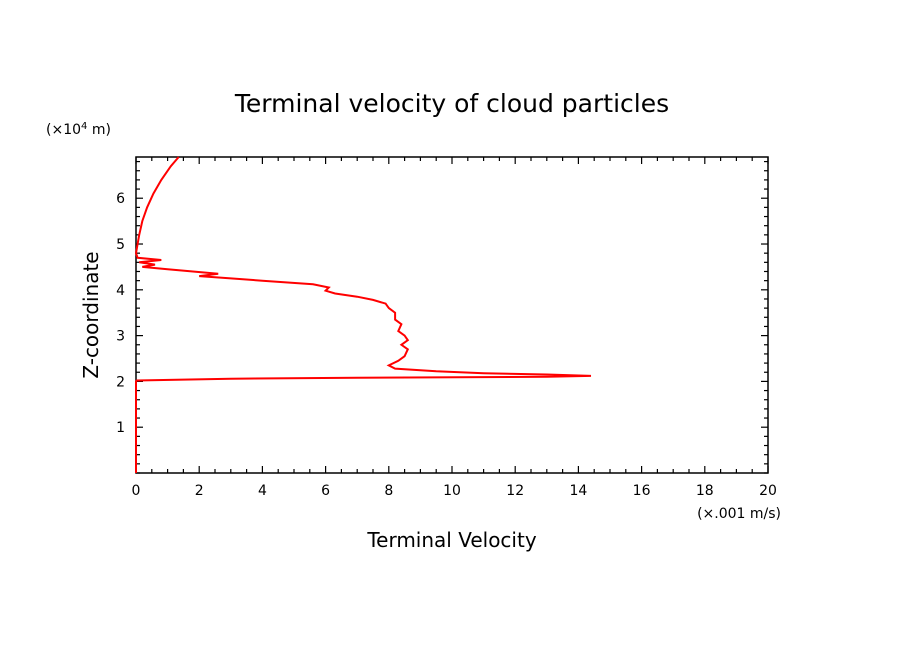 This screenshot has height=654, width=904. What do you see at coordinates (199, 491) in the screenshot?
I see `x-tick-label: 2` at bounding box center [199, 491].